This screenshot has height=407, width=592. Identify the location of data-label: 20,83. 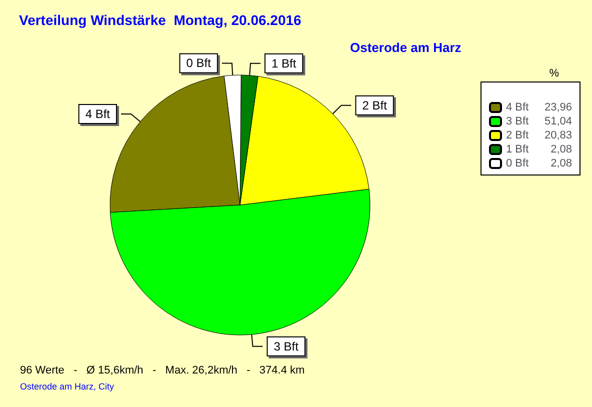
(558, 136).